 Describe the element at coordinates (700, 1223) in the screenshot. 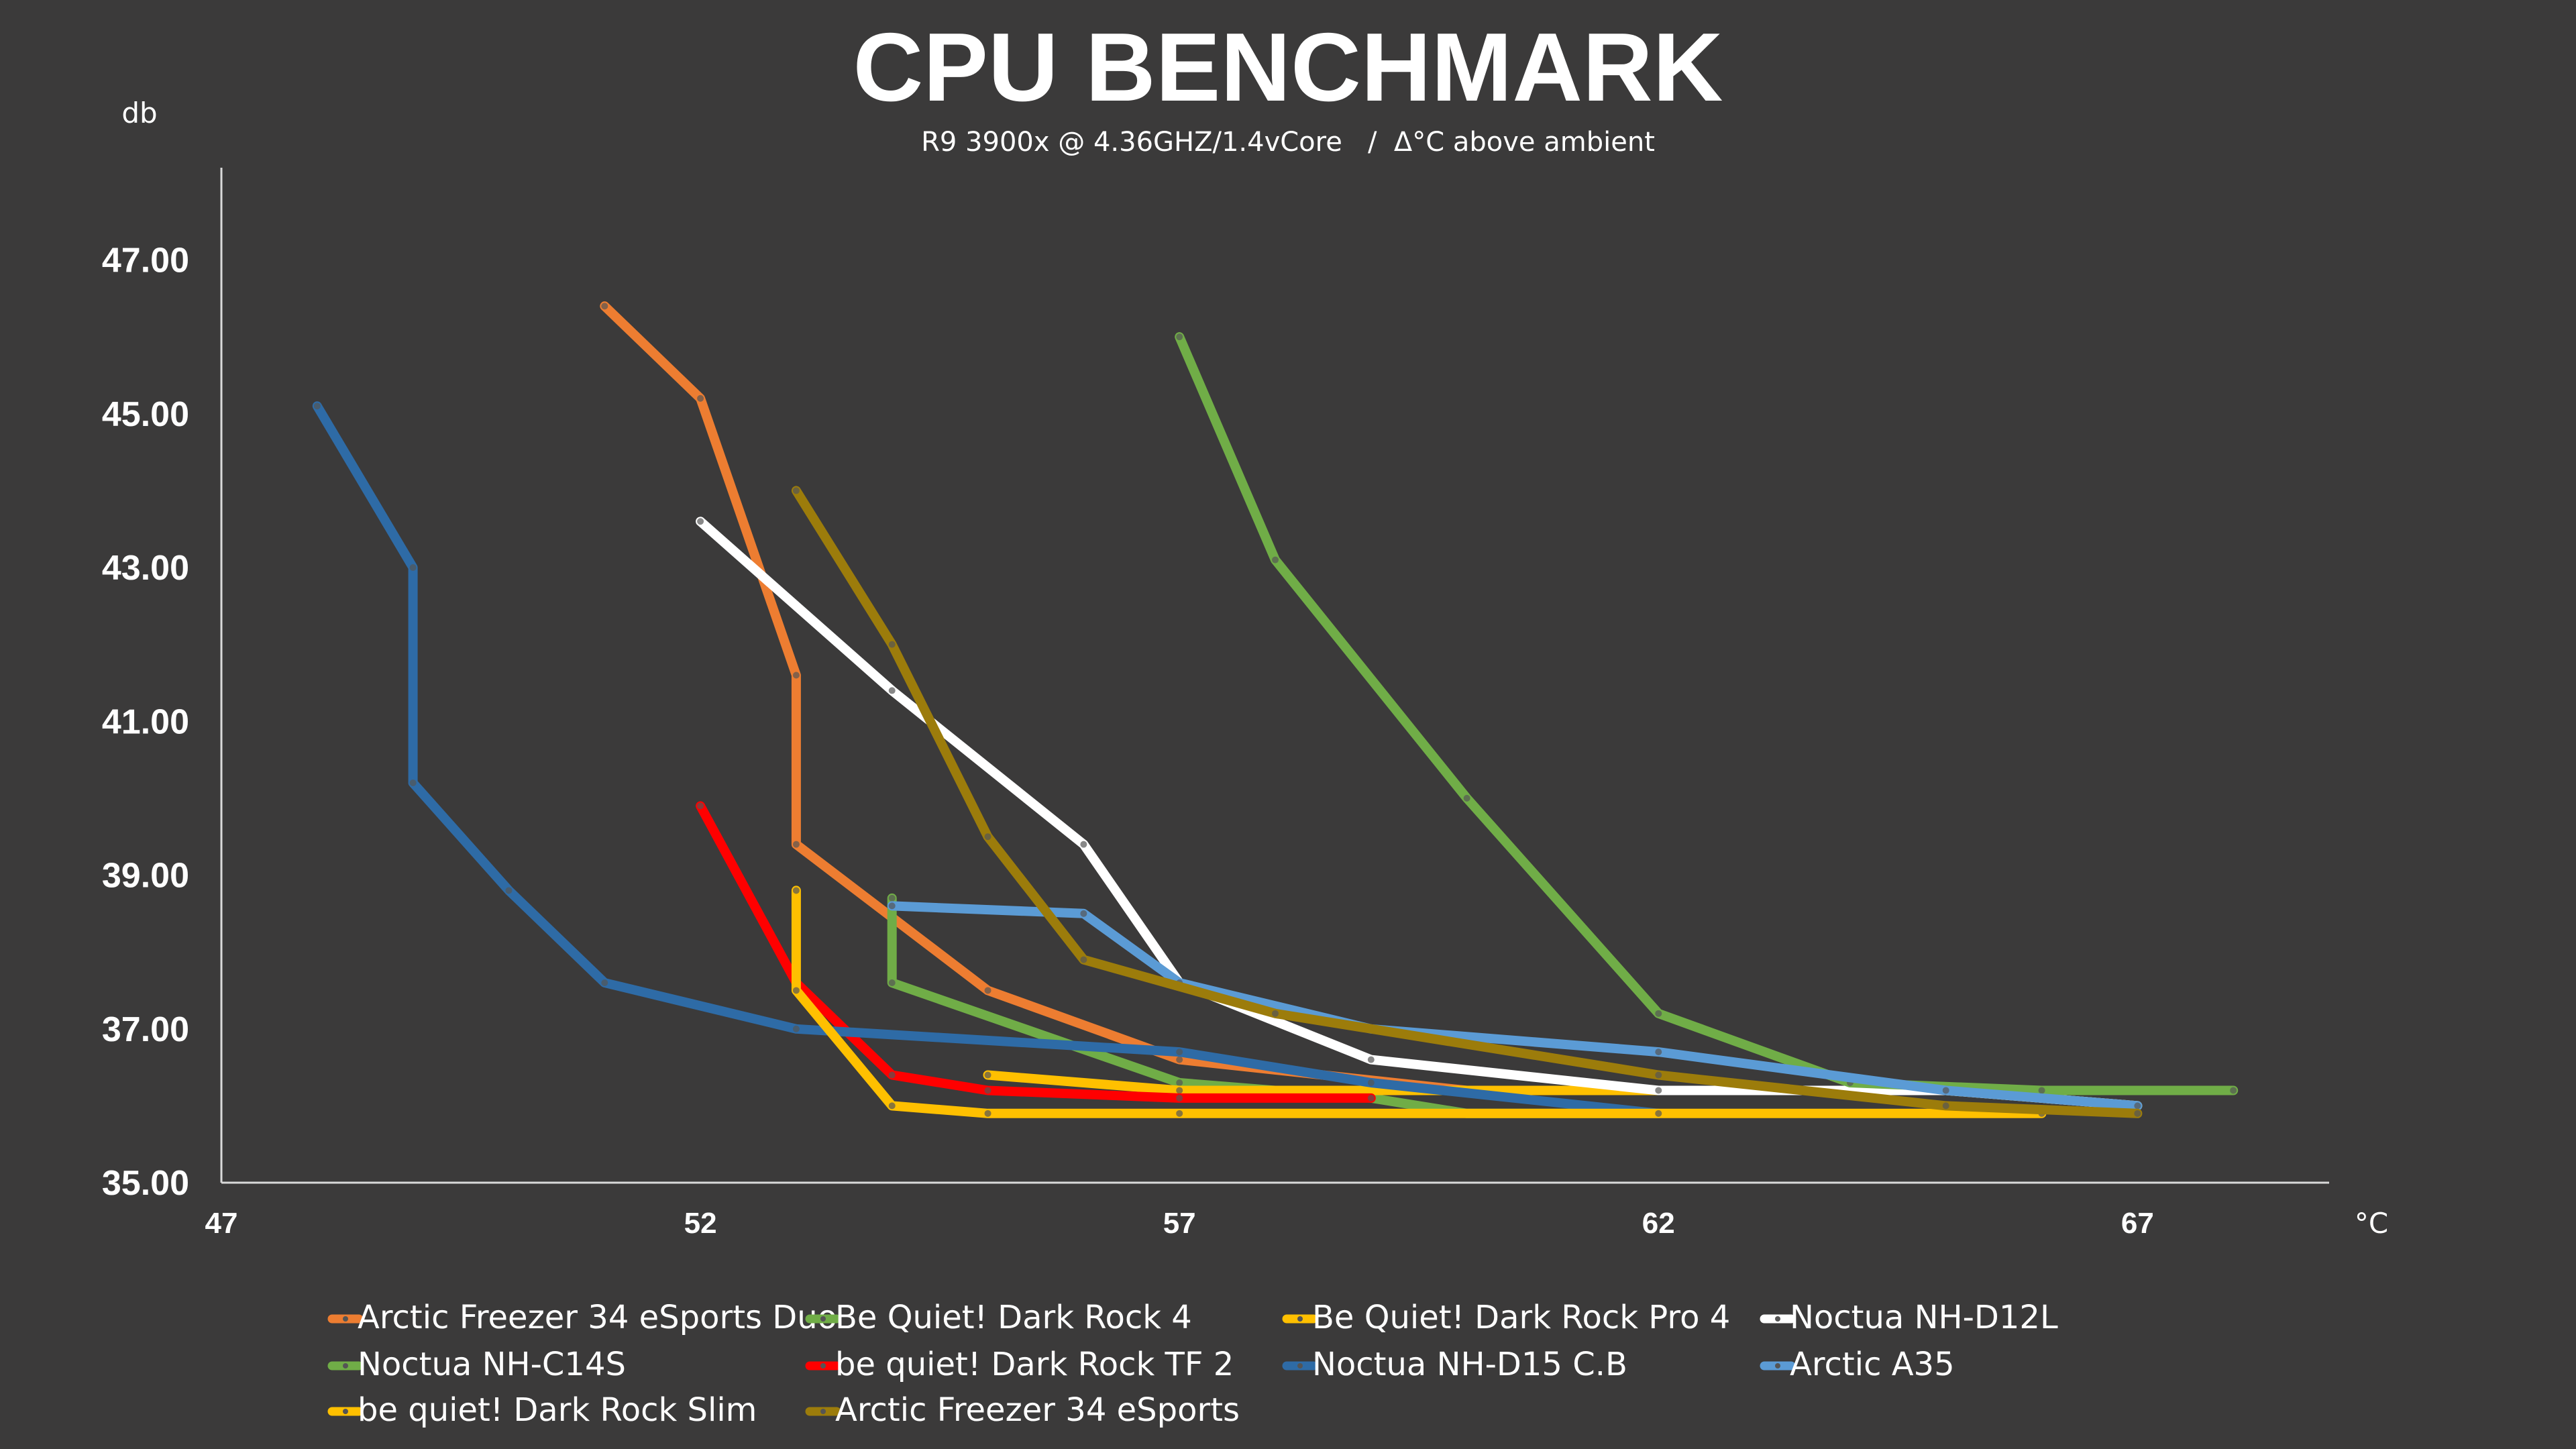

I see `x-tick-label: 52` at that location.